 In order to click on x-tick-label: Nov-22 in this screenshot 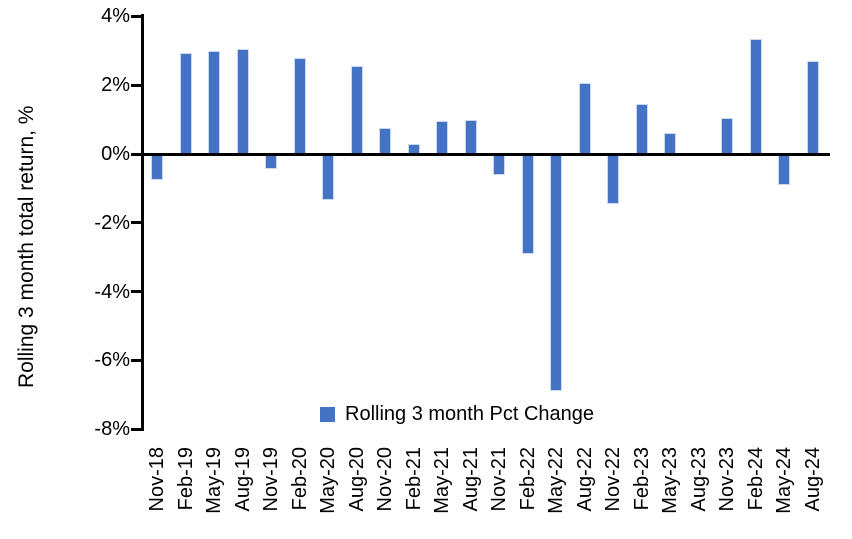, I will do `click(613, 479)`.